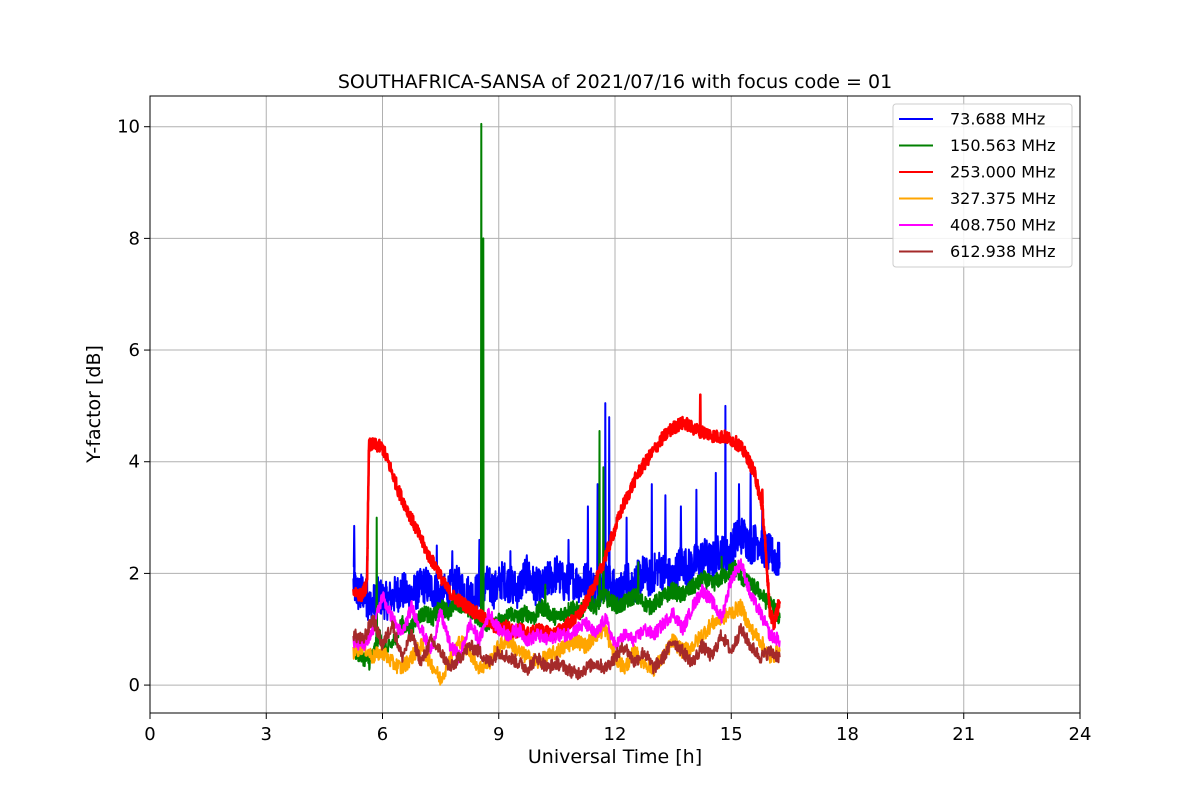  What do you see at coordinates (615, 757) in the screenshot?
I see `x-axis-label: Universal Time [h]` at bounding box center [615, 757].